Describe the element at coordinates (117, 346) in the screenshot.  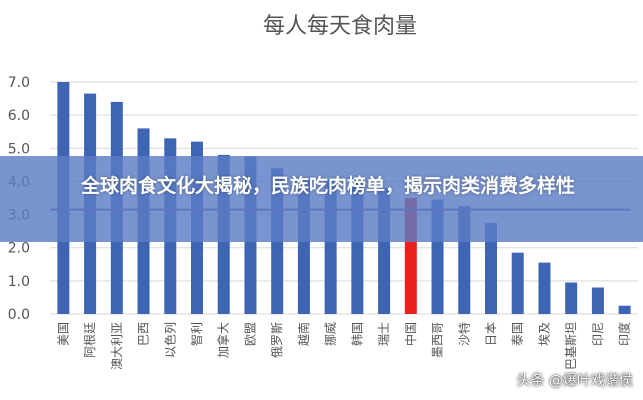
I see `category-label: 澳大利亚` at that location.